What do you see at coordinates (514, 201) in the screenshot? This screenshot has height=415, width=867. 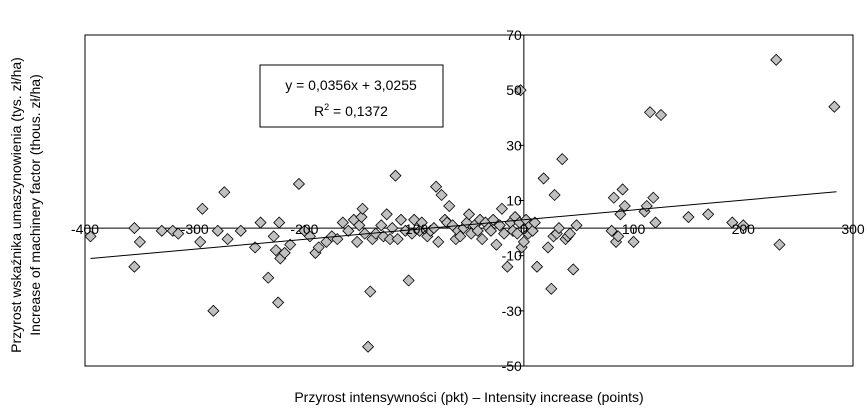 I see `y-tick-label: 10` at bounding box center [514, 201].